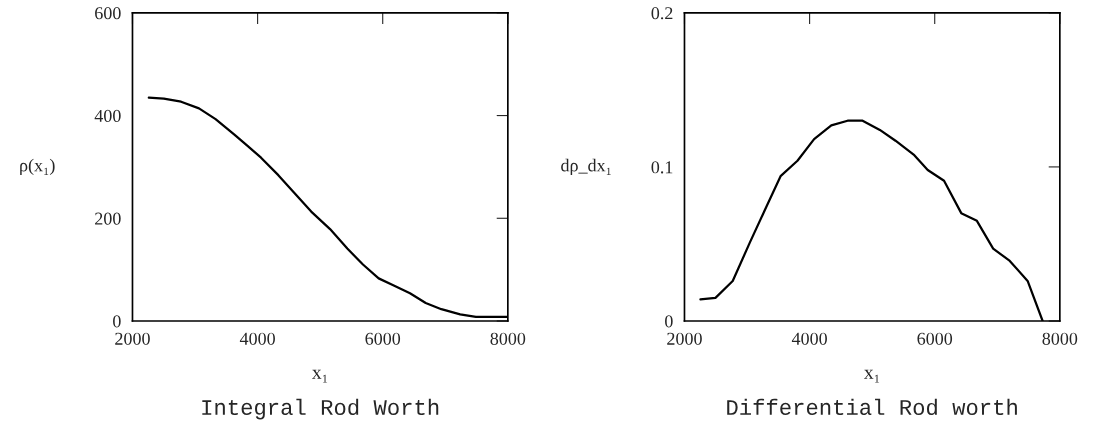  I want to click on y-tick-label: 200, so click(108, 218).